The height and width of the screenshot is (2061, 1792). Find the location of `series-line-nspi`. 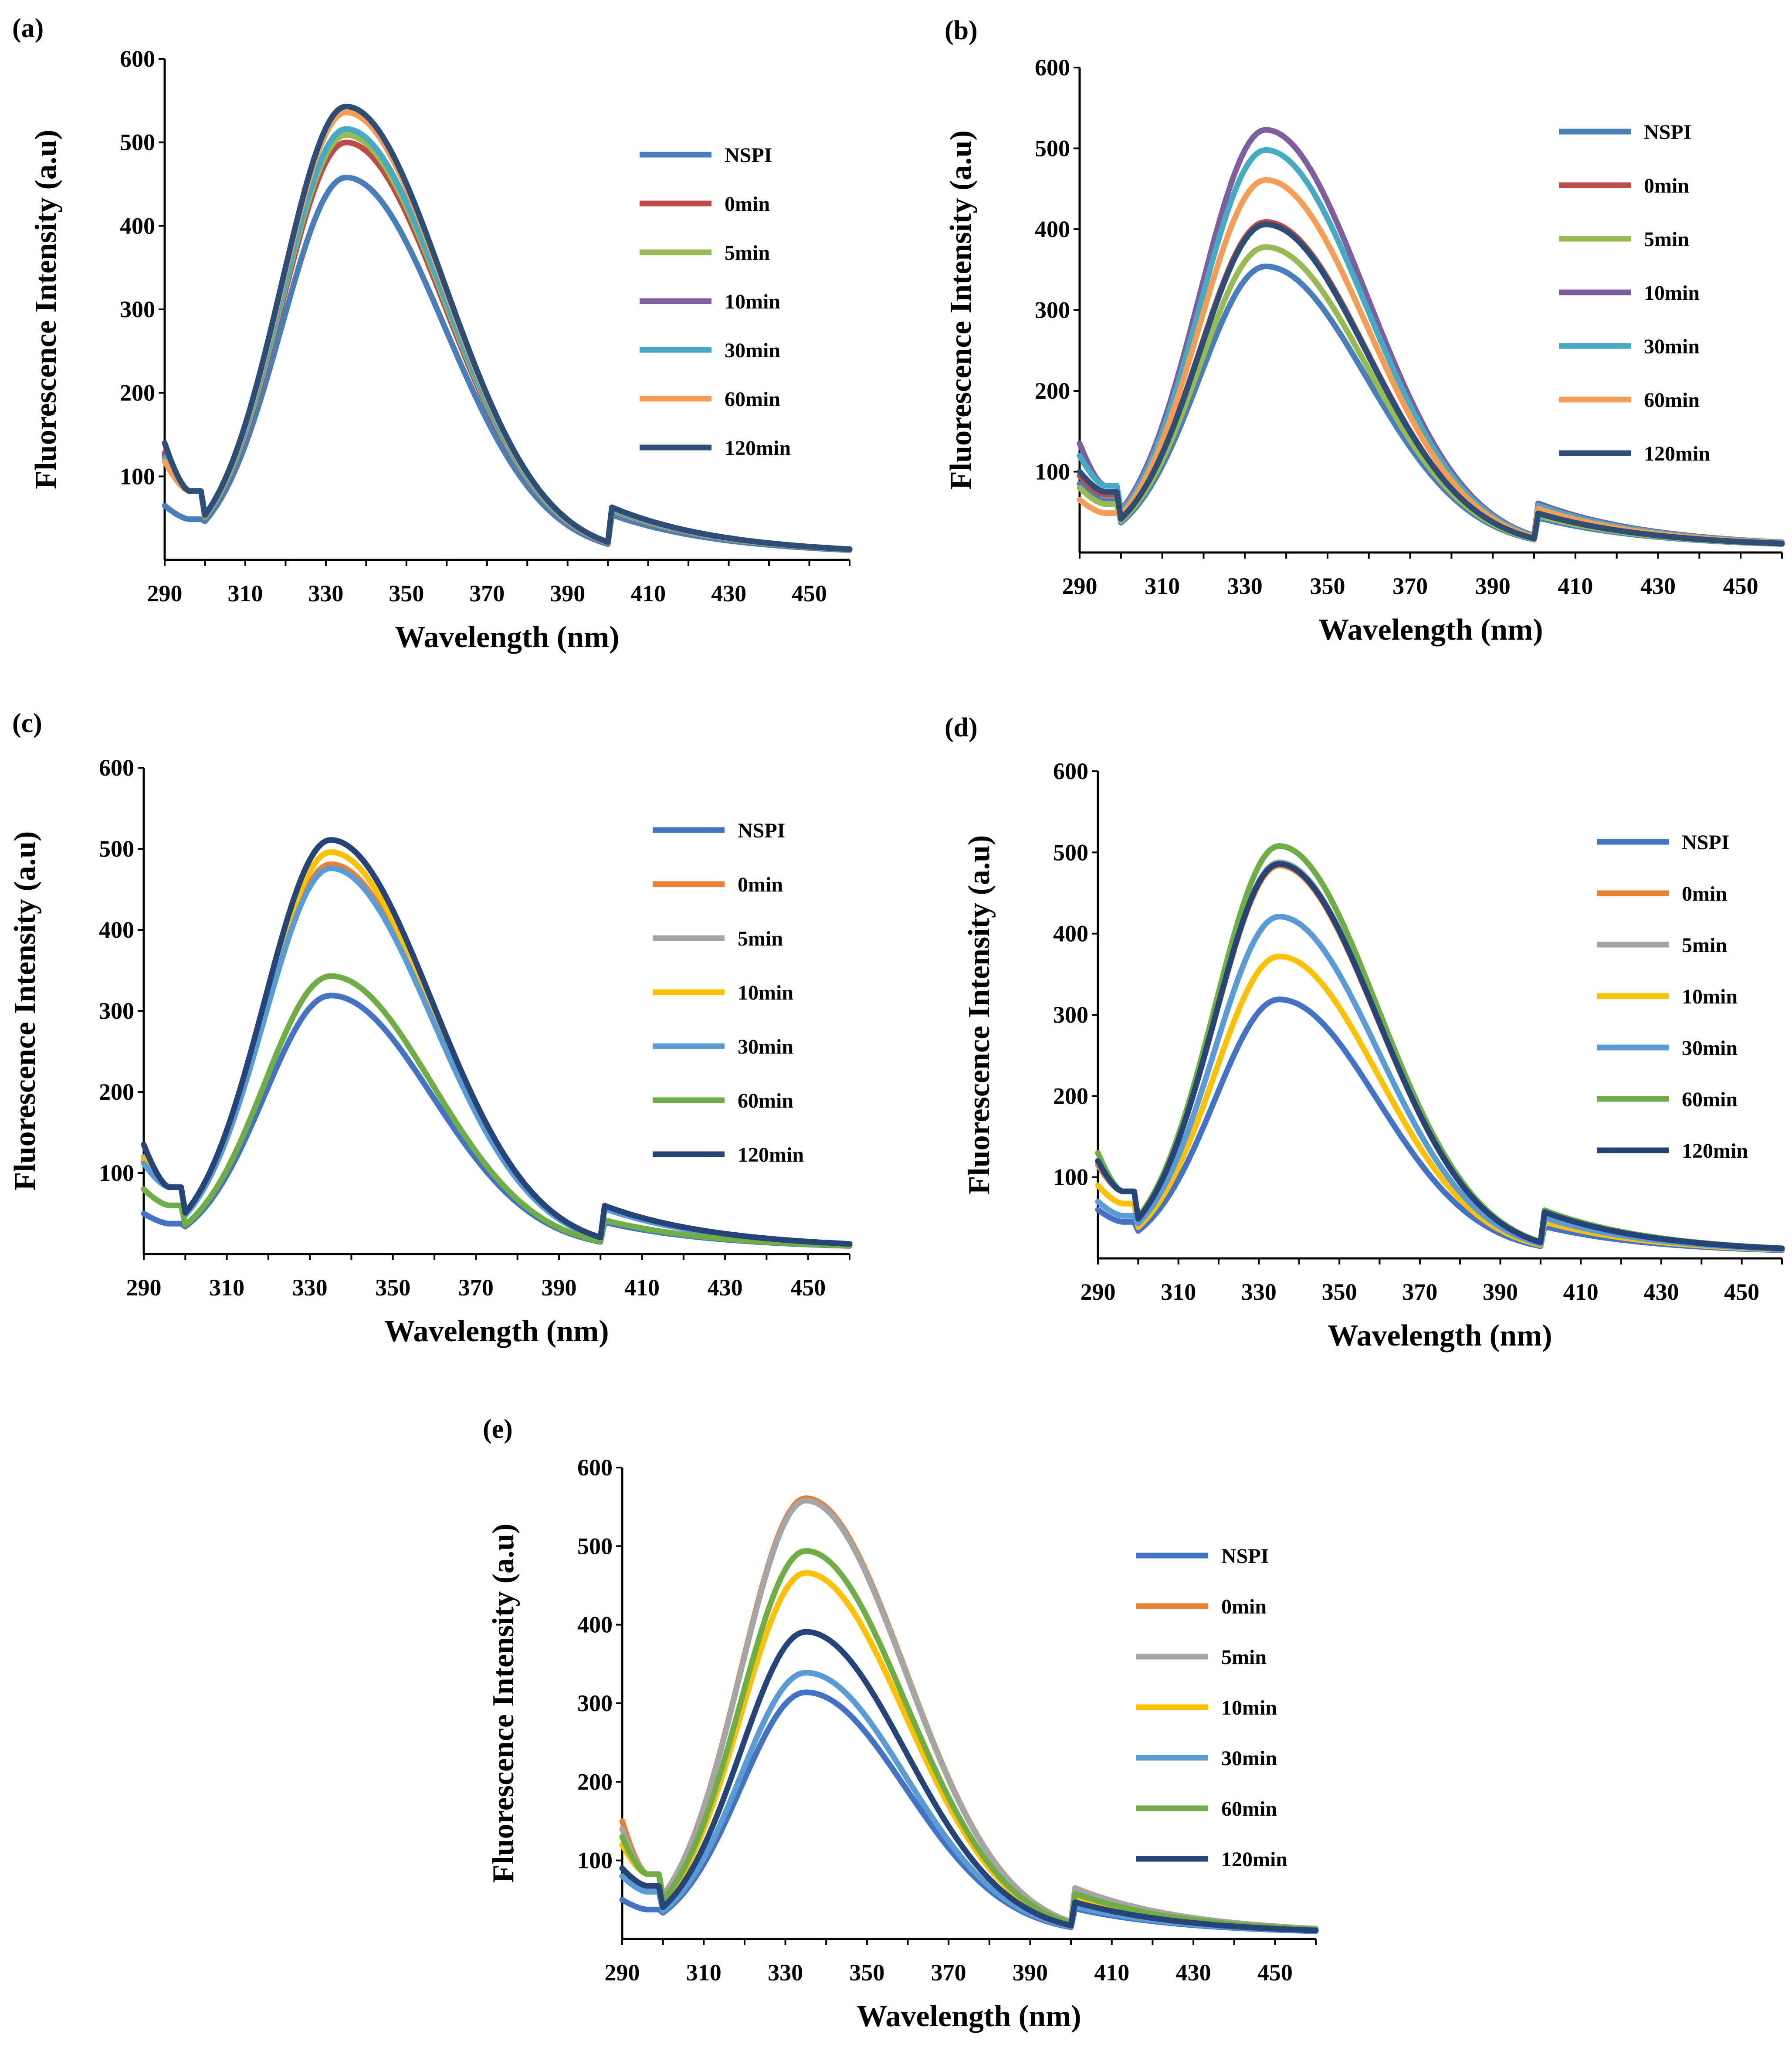

series-line-nspi is located at coordinates (1440, 1125).